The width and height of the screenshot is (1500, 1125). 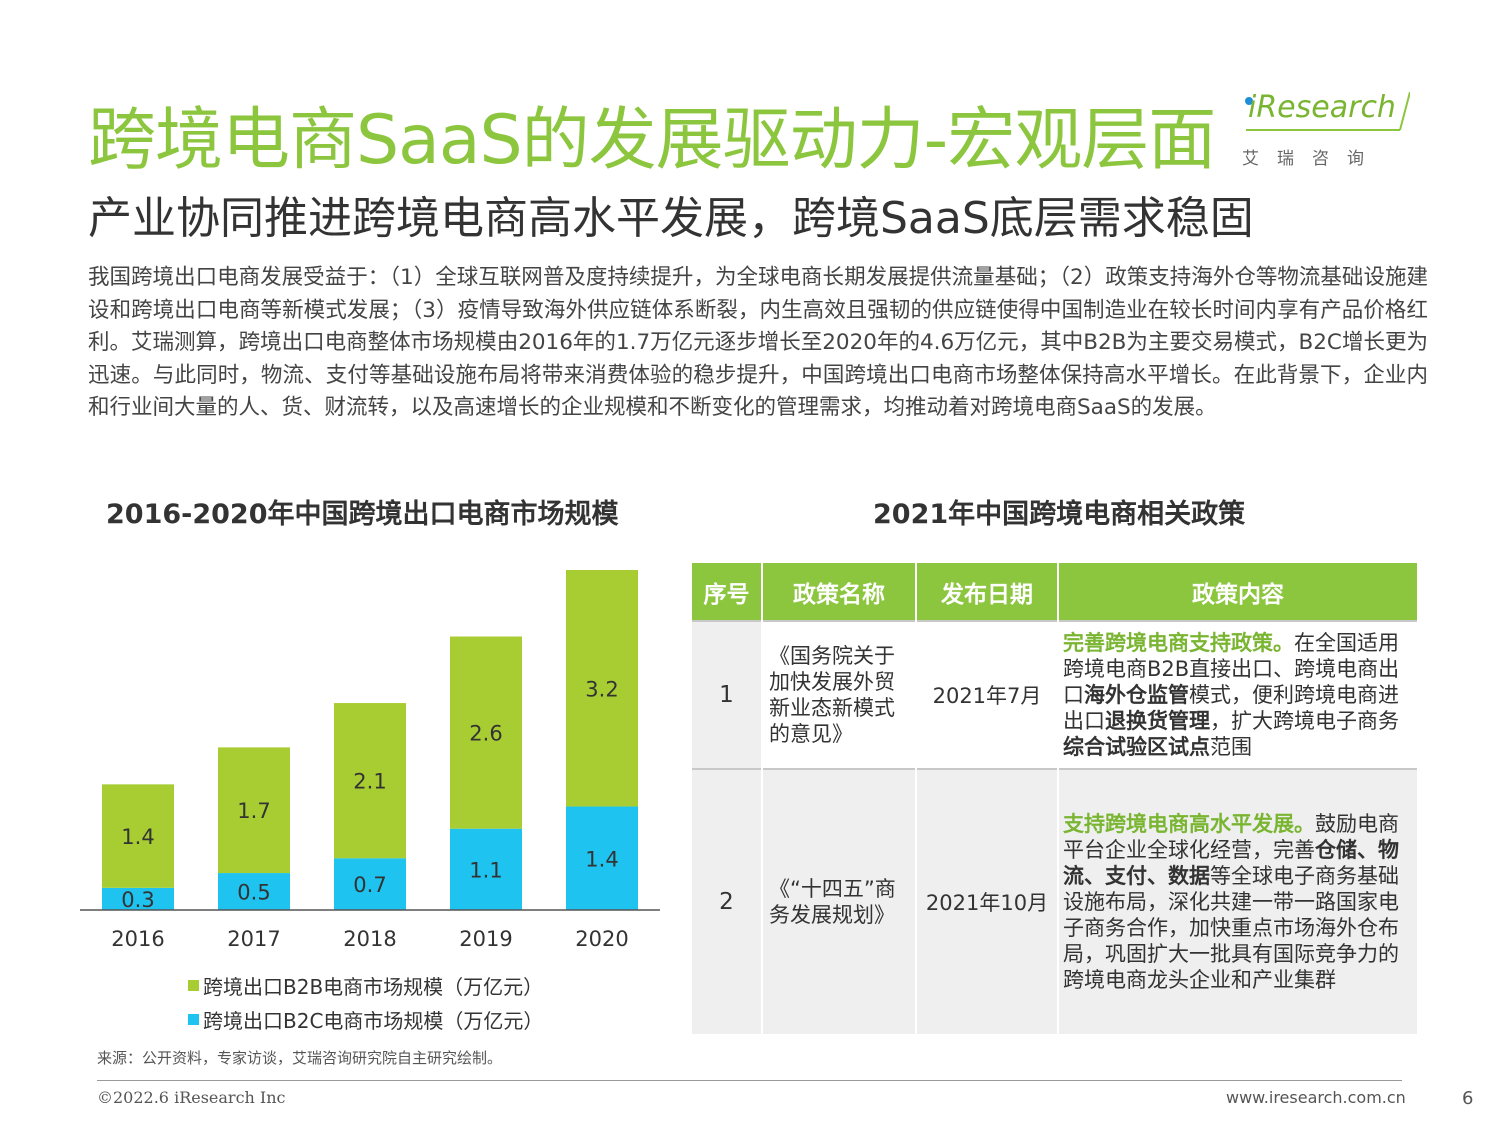 What do you see at coordinates (1059, 514) in the screenshot?
I see `table-title: 2021年中国跨境电商相关政策` at bounding box center [1059, 514].